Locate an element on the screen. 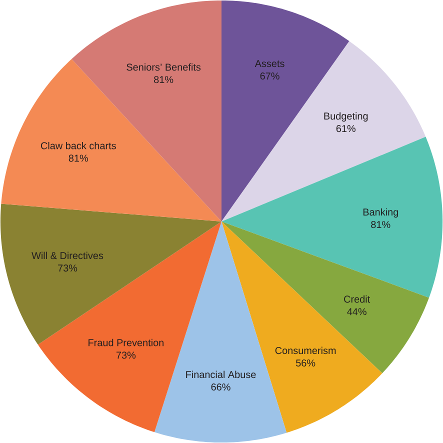  data-label: 67% is located at coordinates (270, 76).